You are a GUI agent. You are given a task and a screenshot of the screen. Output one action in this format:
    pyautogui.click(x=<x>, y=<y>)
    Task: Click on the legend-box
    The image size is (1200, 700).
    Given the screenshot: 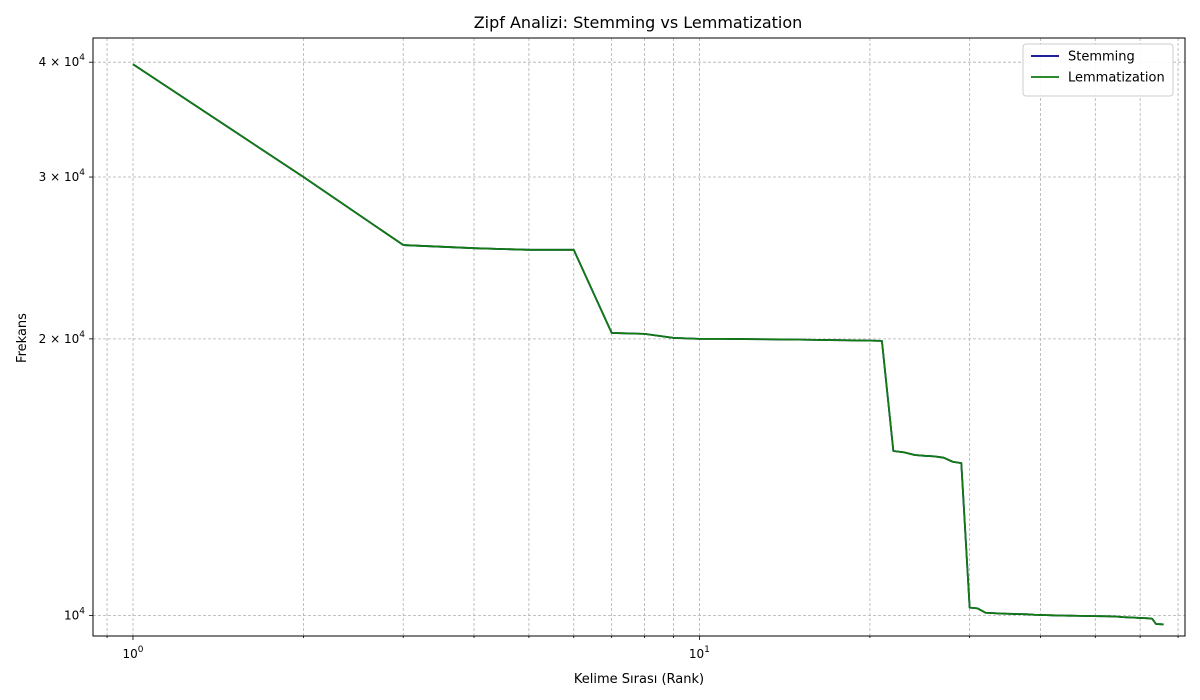 What is the action you would take?
    pyautogui.click(x=1098, y=70)
    